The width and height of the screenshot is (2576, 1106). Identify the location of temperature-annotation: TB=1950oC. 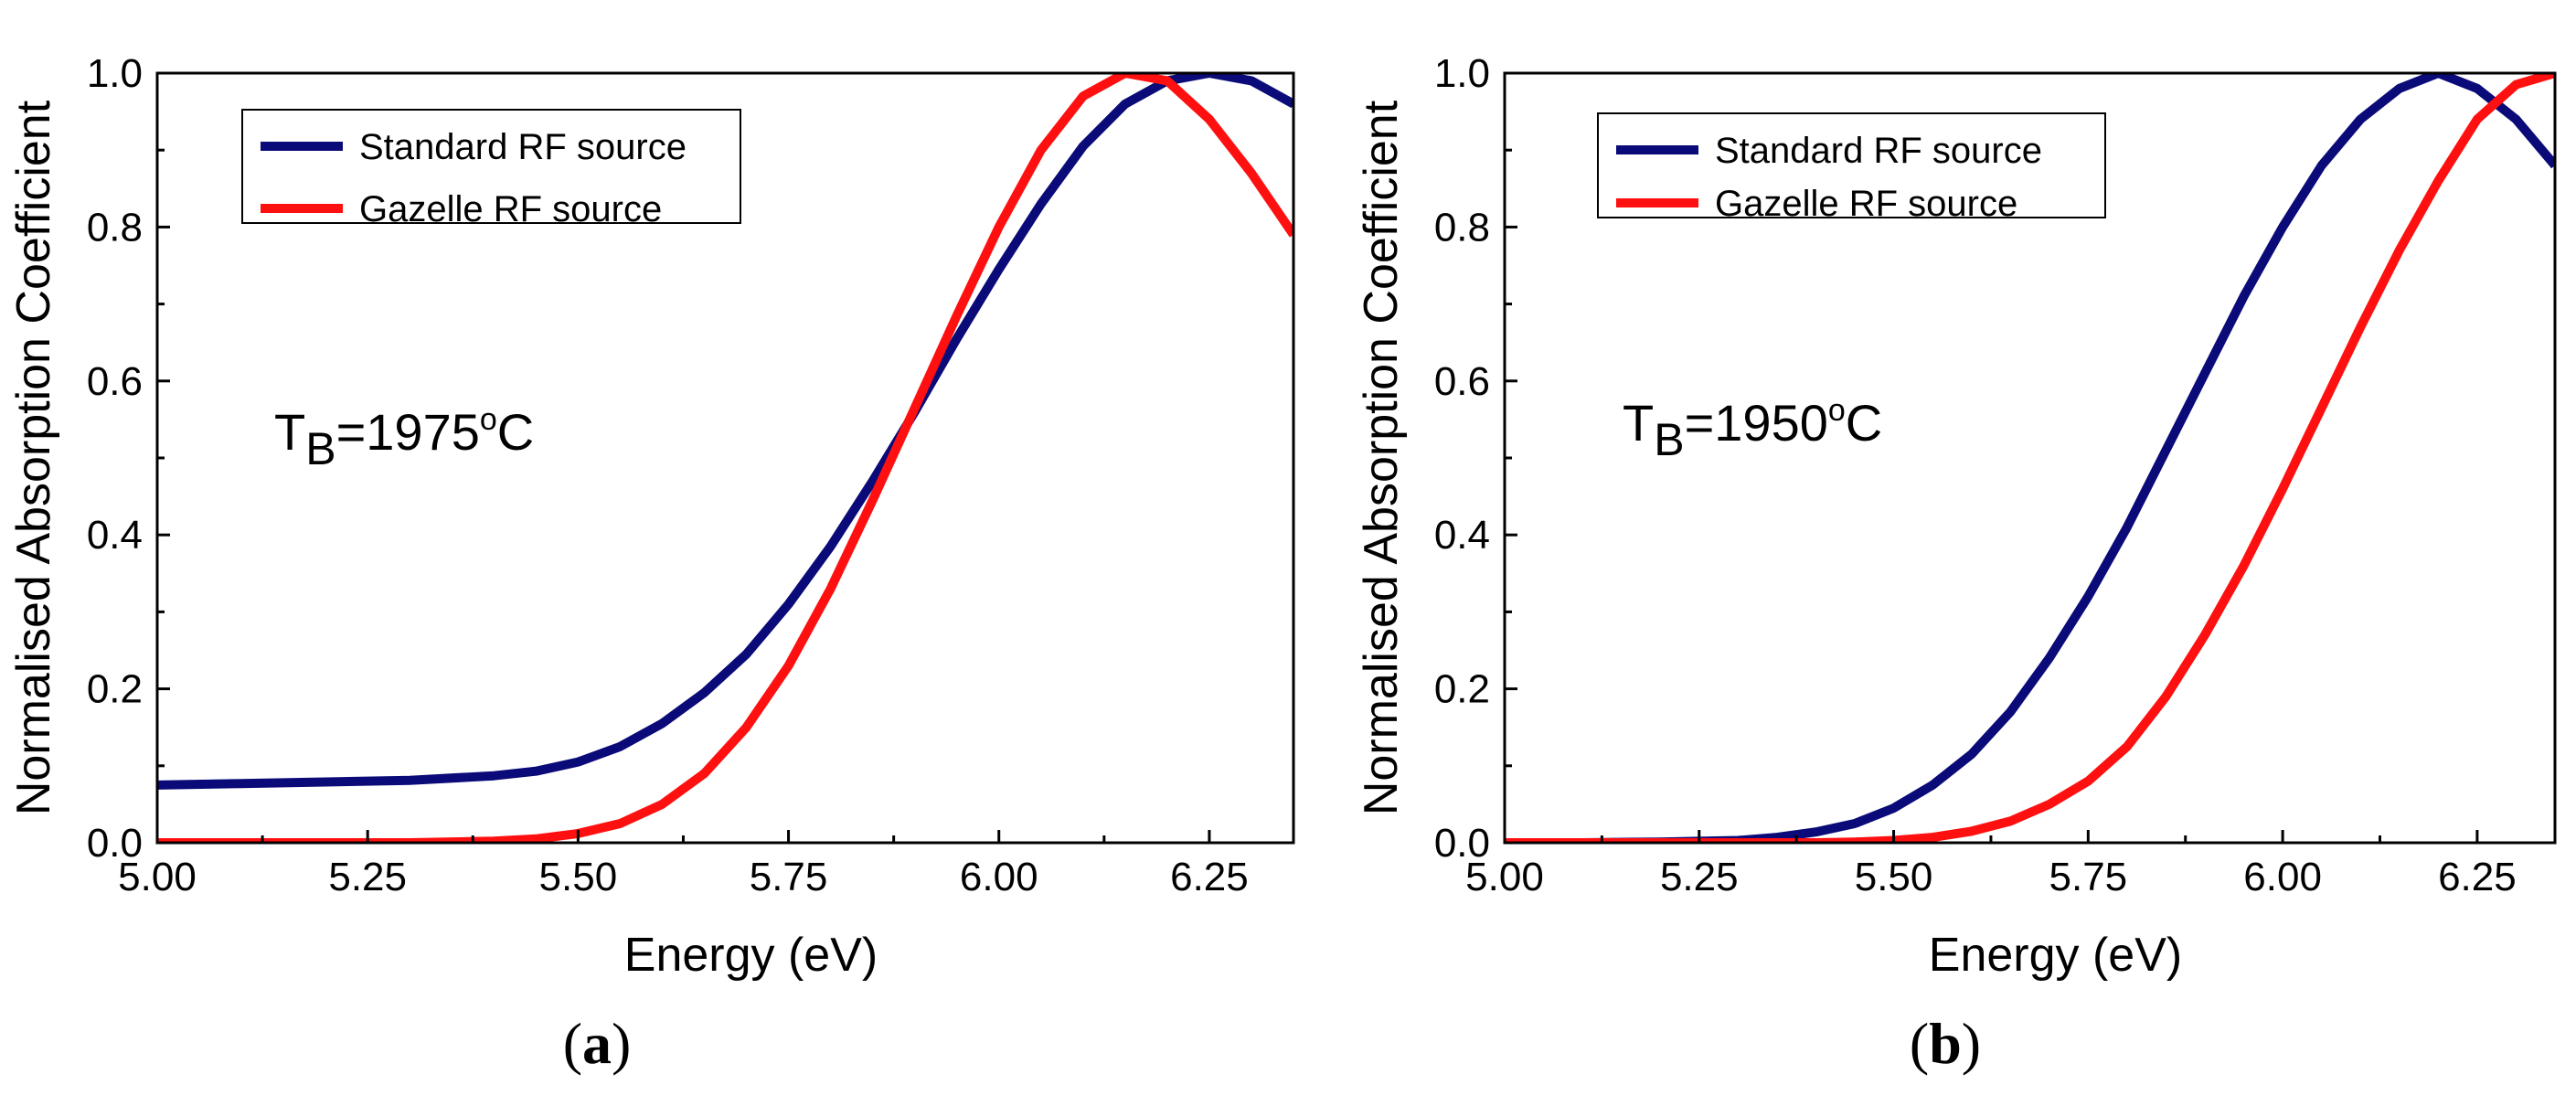
(1753, 429).